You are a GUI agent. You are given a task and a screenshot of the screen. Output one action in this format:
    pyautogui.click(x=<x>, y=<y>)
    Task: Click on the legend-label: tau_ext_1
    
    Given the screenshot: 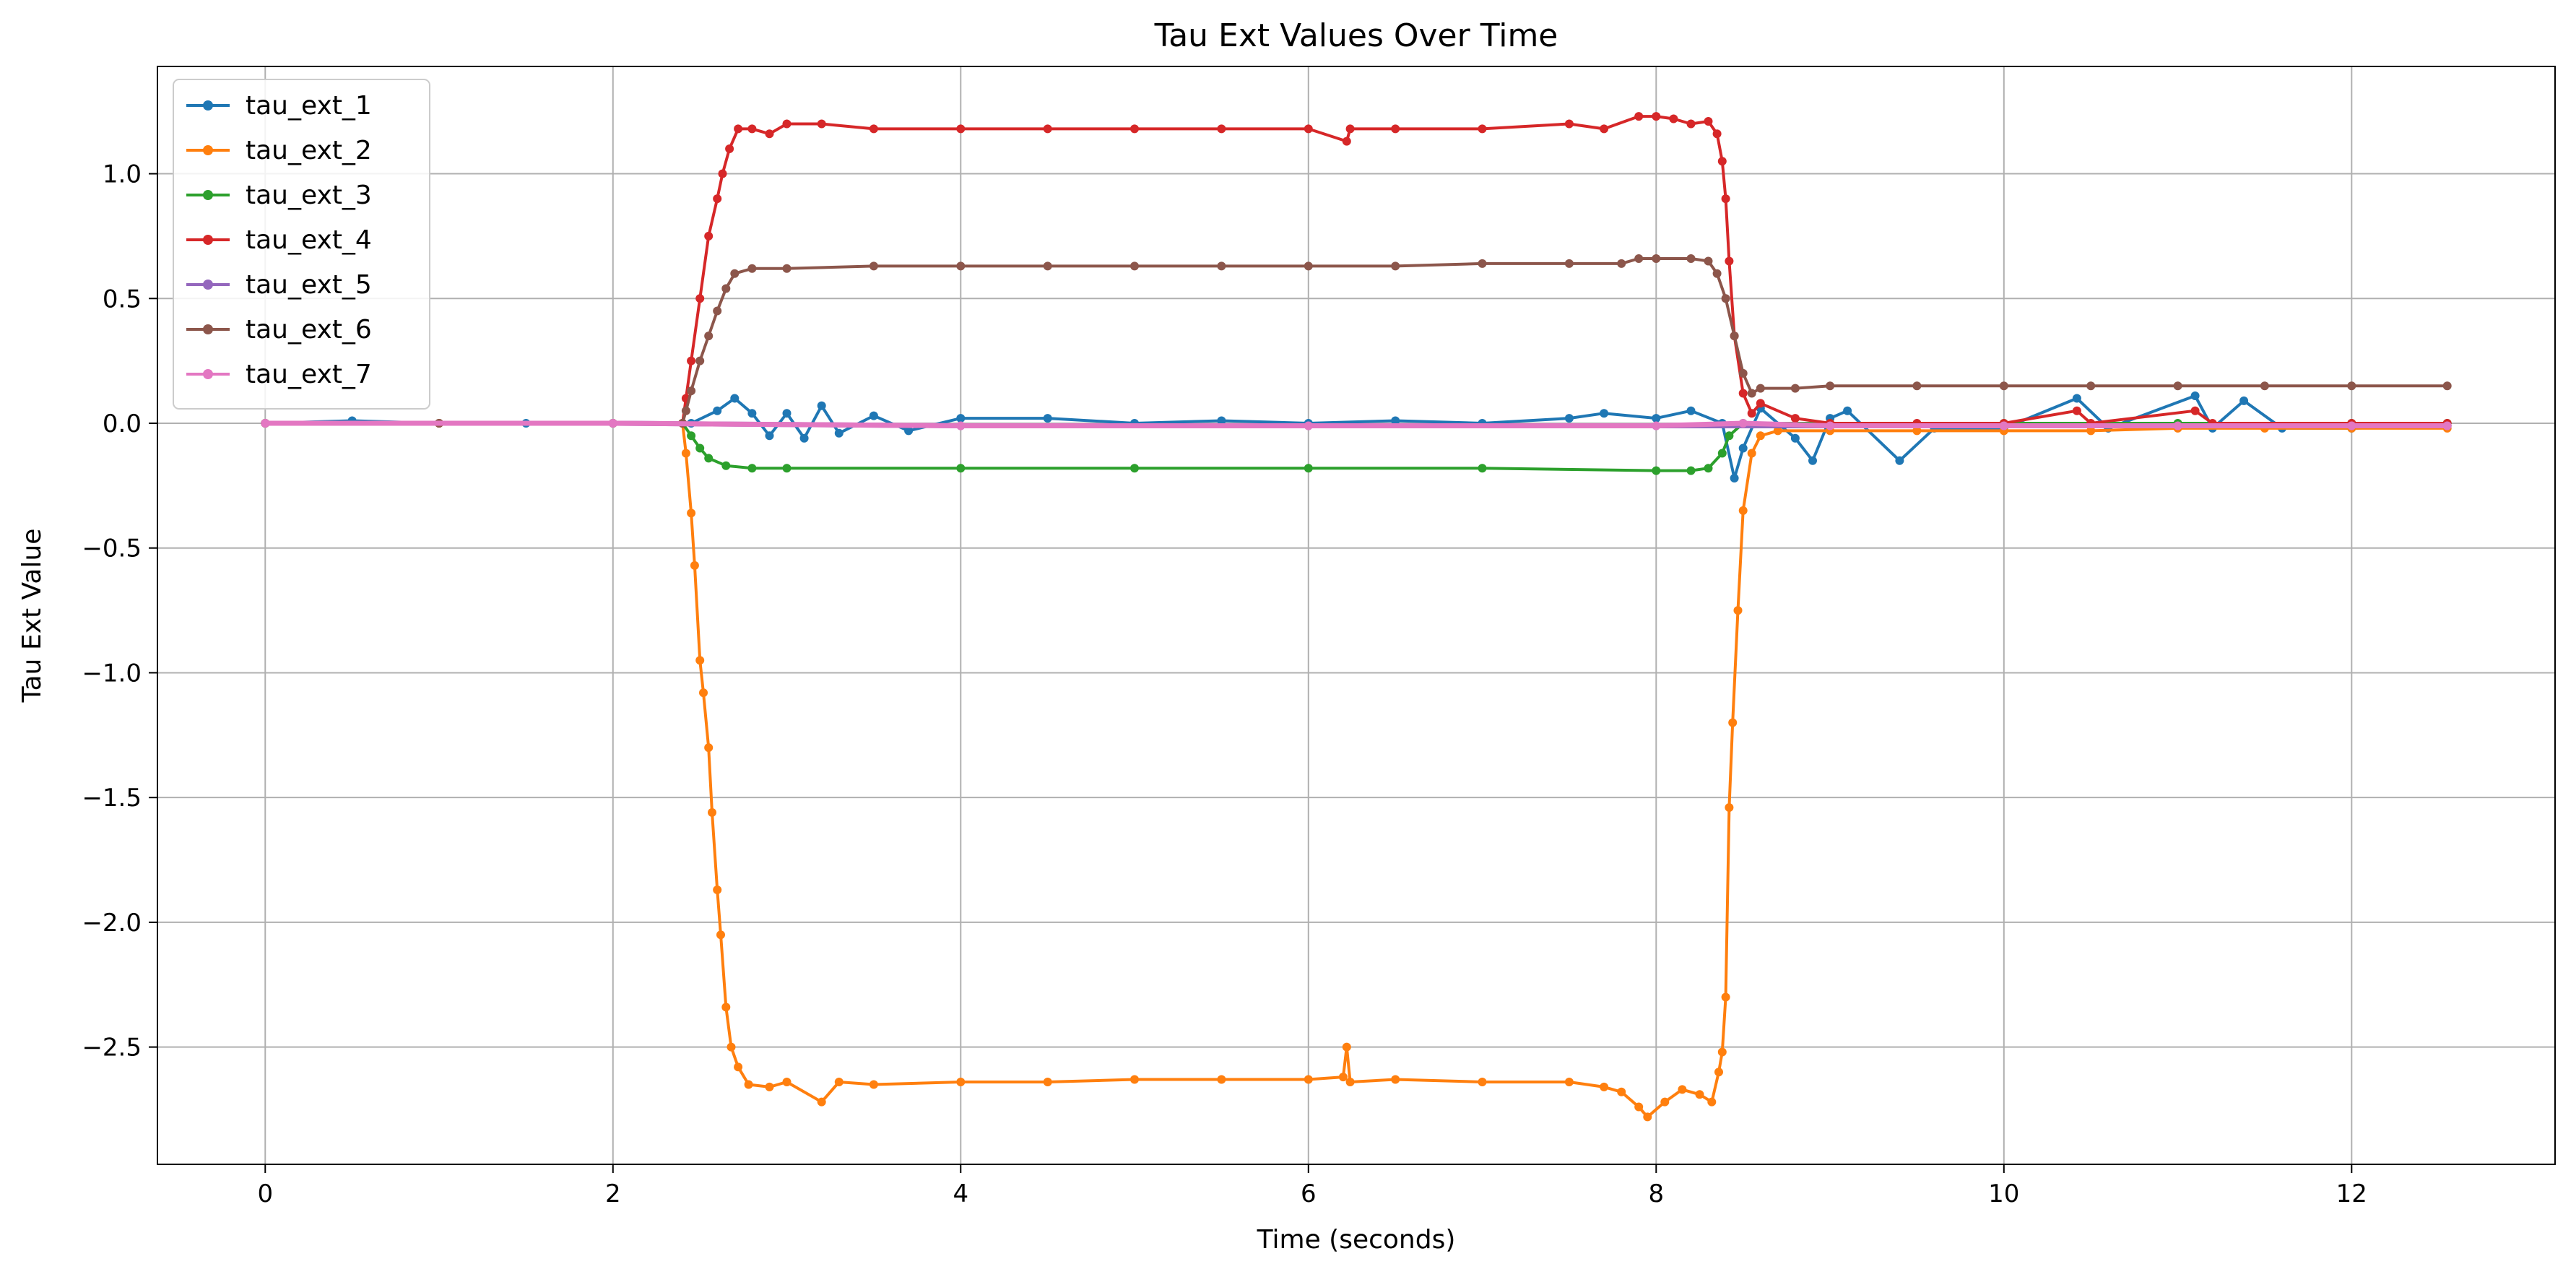 What is the action you would take?
    pyautogui.click(x=309, y=106)
    